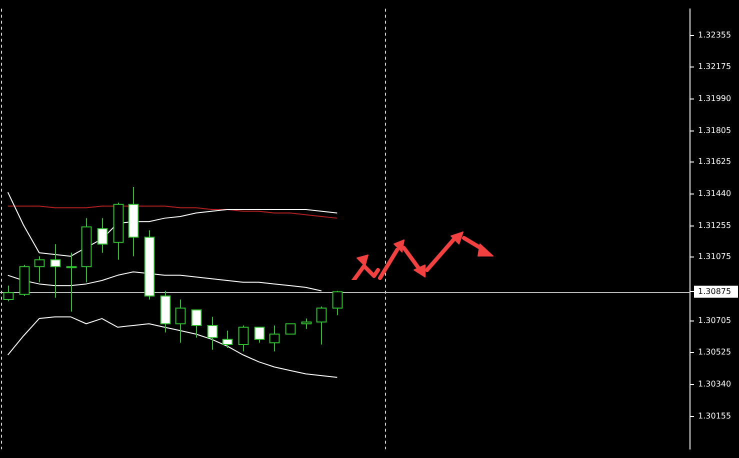 This screenshot has height=458, width=739. What do you see at coordinates (715, 351) in the screenshot?
I see `y-tick-label: 1.30525` at bounding box center [715, 351].